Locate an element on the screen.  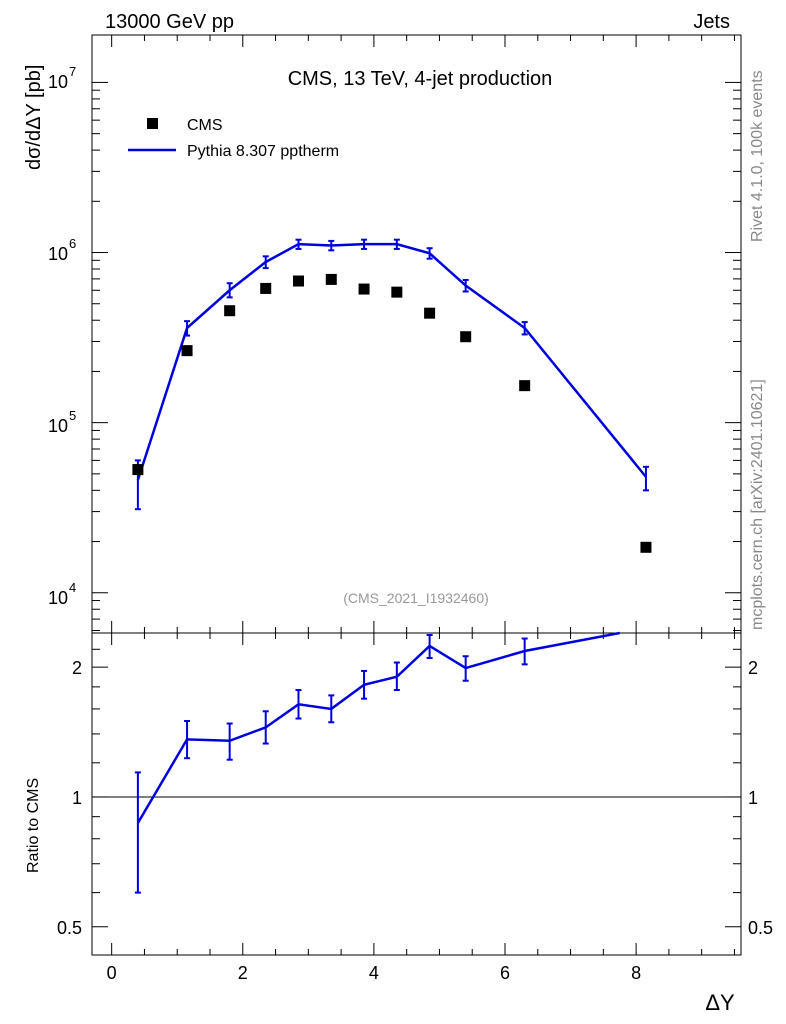
ratio-y-axis-title: Ratio to CMS is located at coordinates (33, 825).